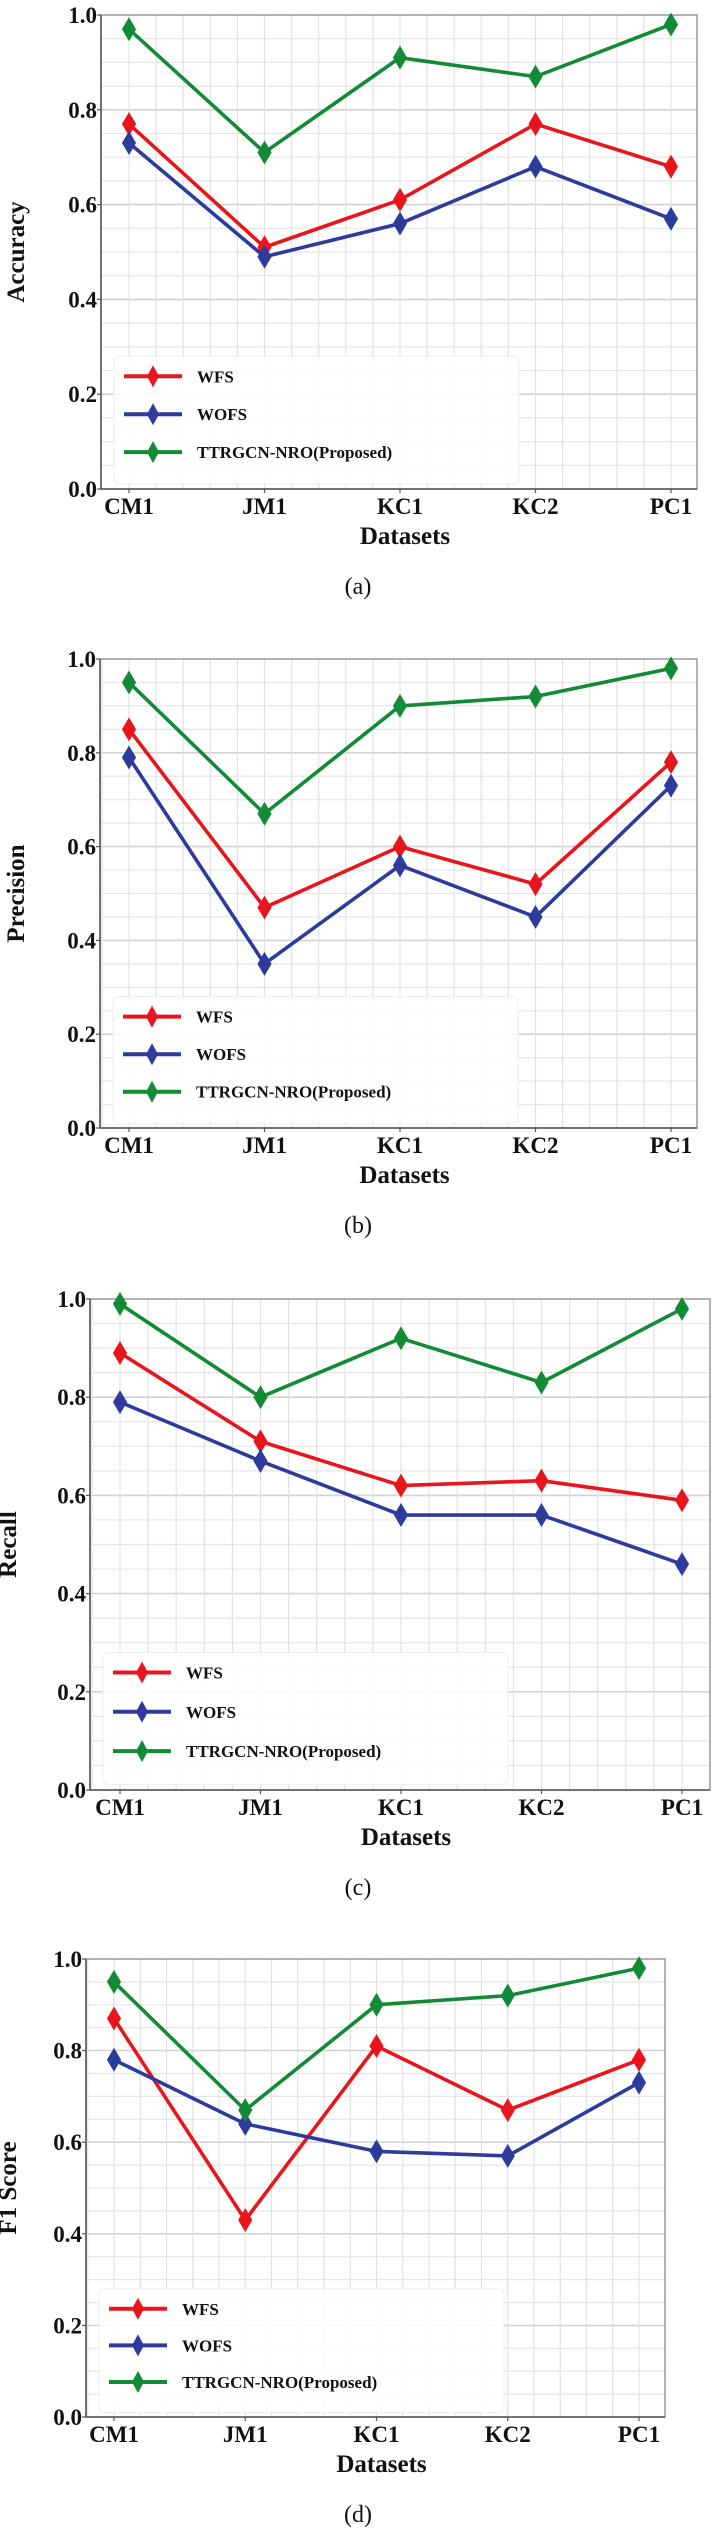 Image resolution: width=717 pixels, height=2548 pixels. Describe the element at coordinates (11, 1544) in the screenshot. I see `y-axis-label: Recall` at that location.